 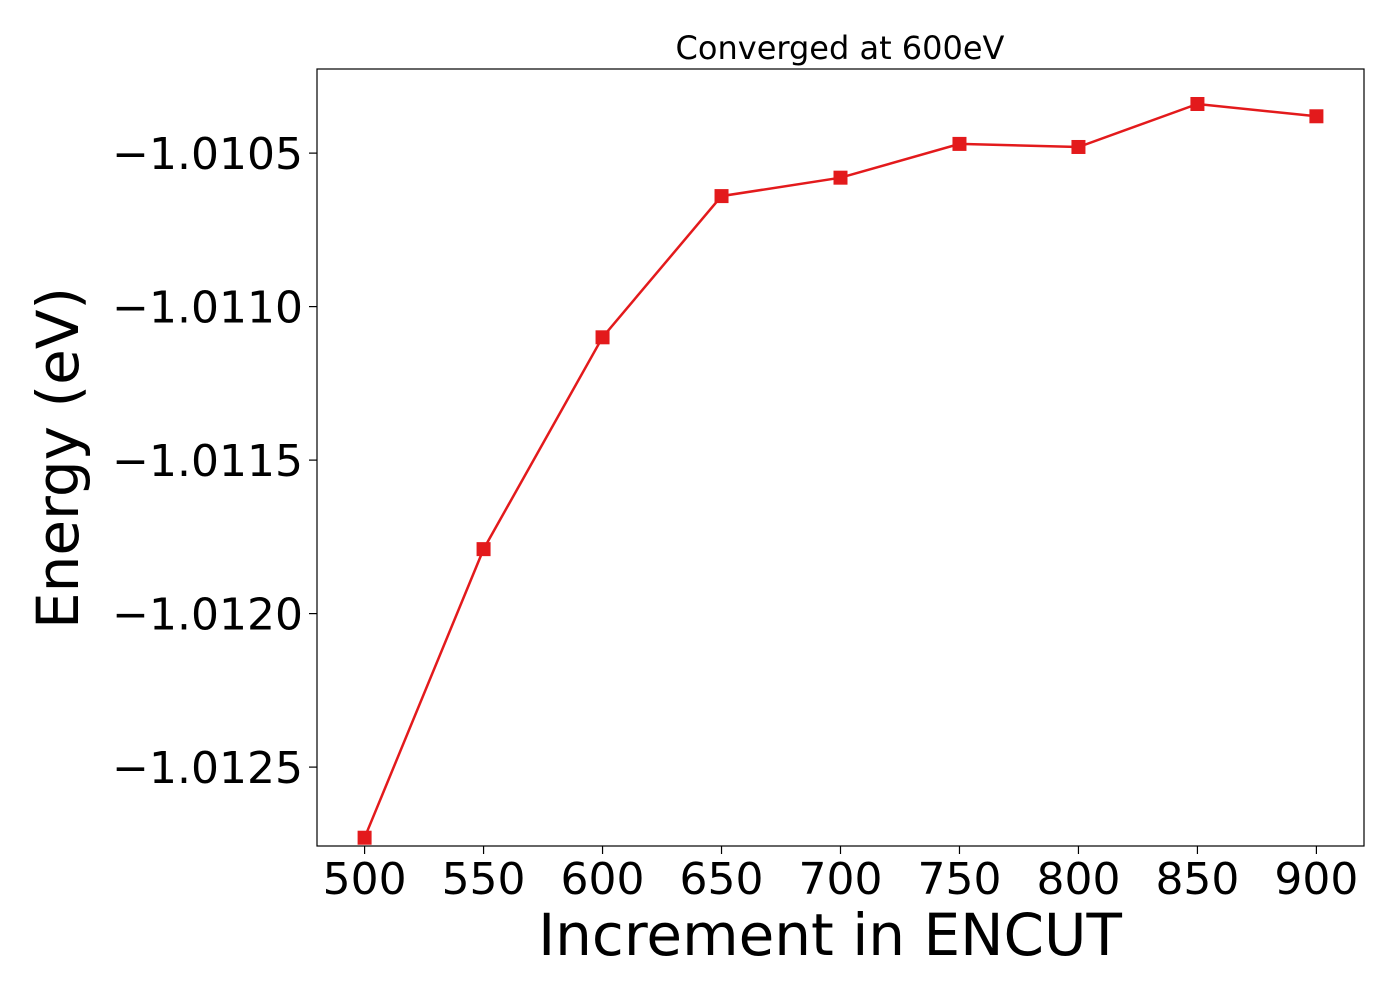 I want to click on y-tick-label: −1.0110, so click(x=207, y=308).